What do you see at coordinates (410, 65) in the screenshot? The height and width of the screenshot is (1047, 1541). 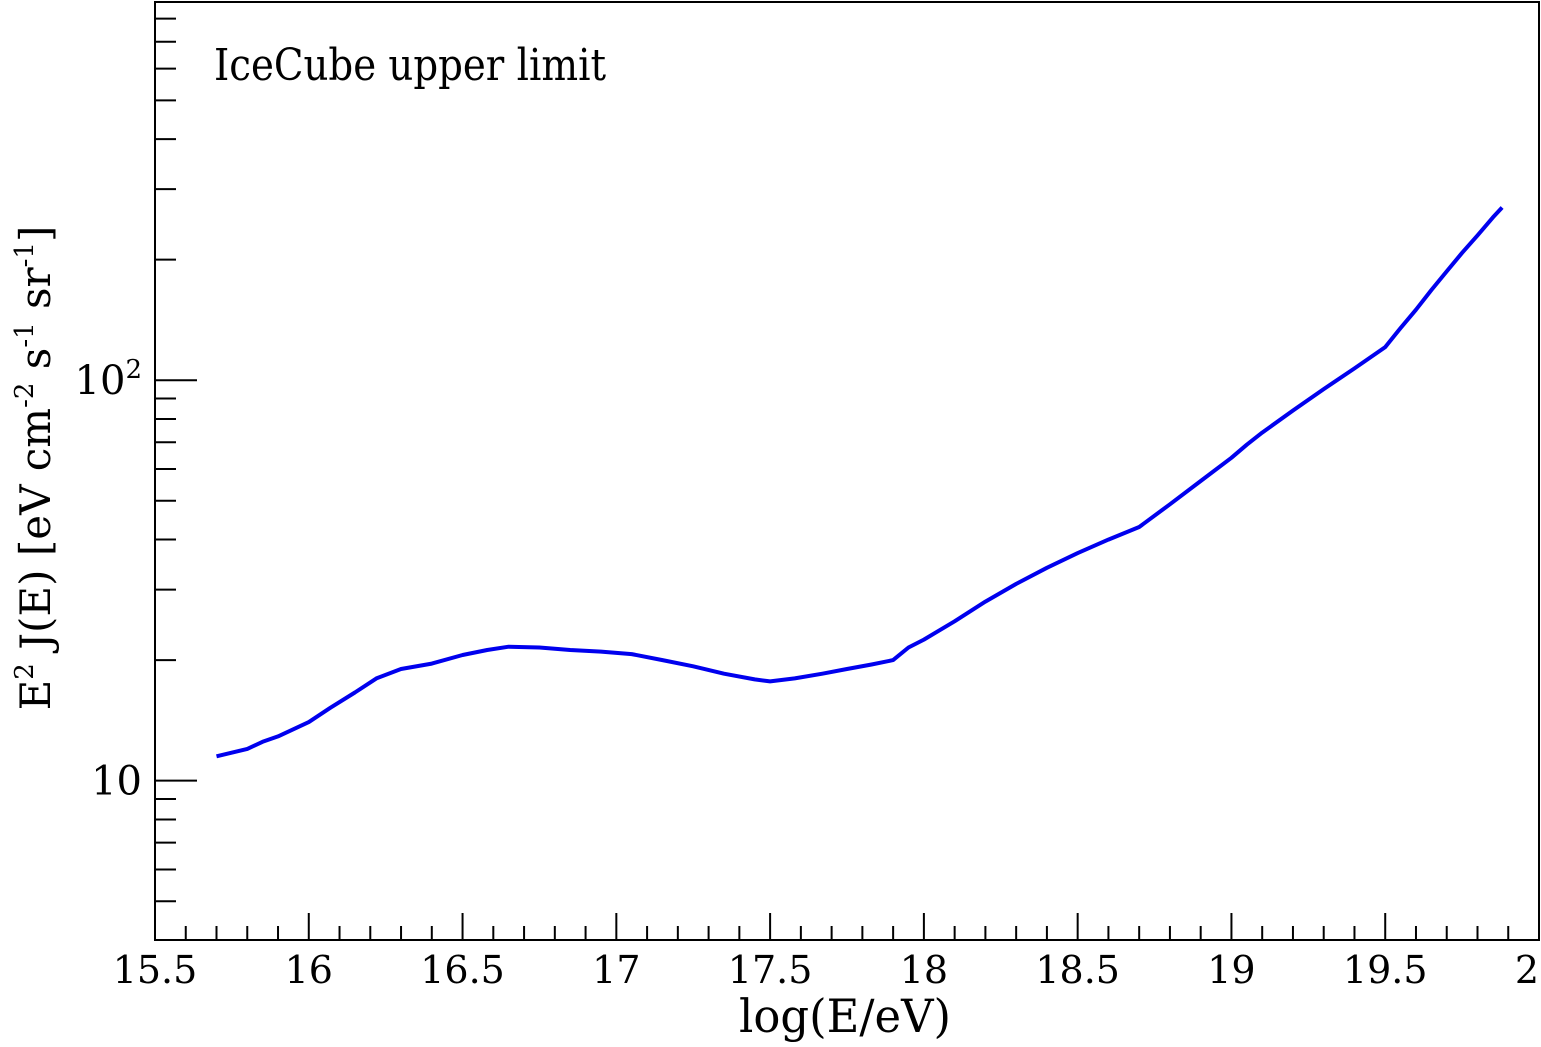 I see `annotation-text: IceCube upper limit` at bounding box center [410, 65].